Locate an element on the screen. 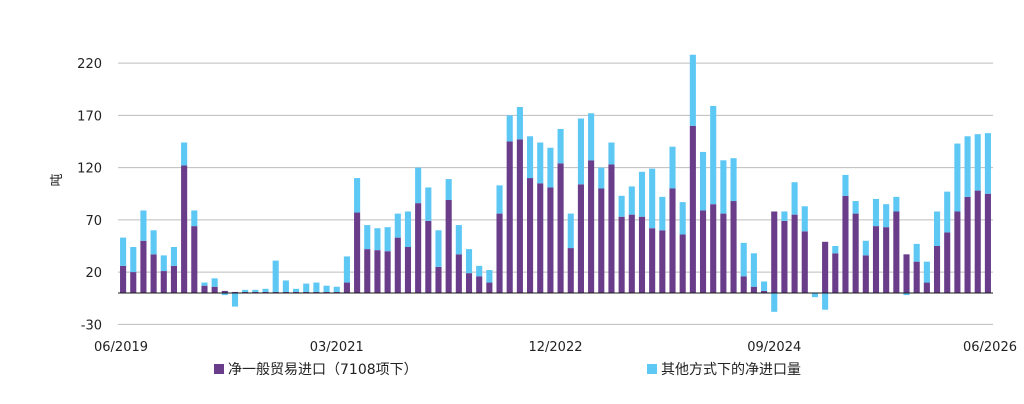 The image size is (1024, 404). y-tick-label-3: 120 is located at coordinates (89, 169).